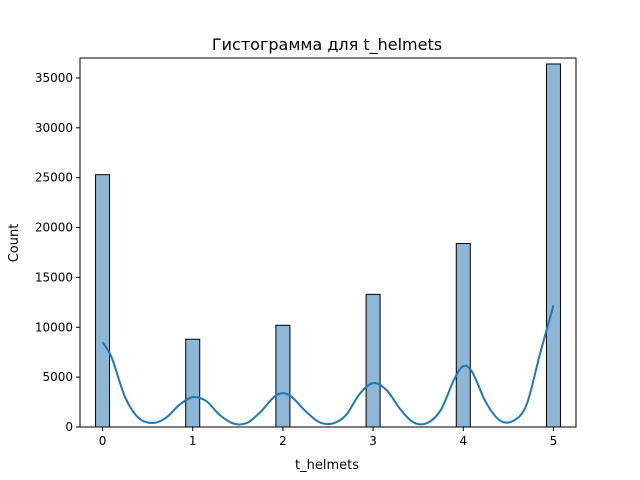 The height and width of the screenshot is (480, 640). Describe the element at coordinates (463, 441) in the screenshot. I see `x-tick-label: 4` at that location.